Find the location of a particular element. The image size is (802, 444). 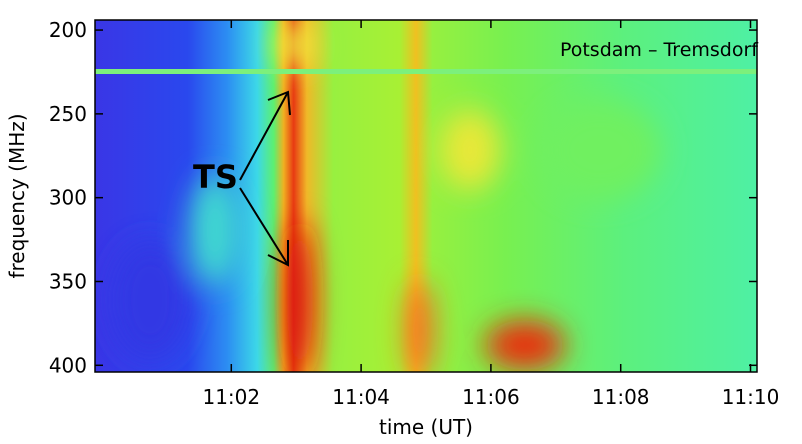

x-tick-label: 11:08 is located at coordinates (621, 397).